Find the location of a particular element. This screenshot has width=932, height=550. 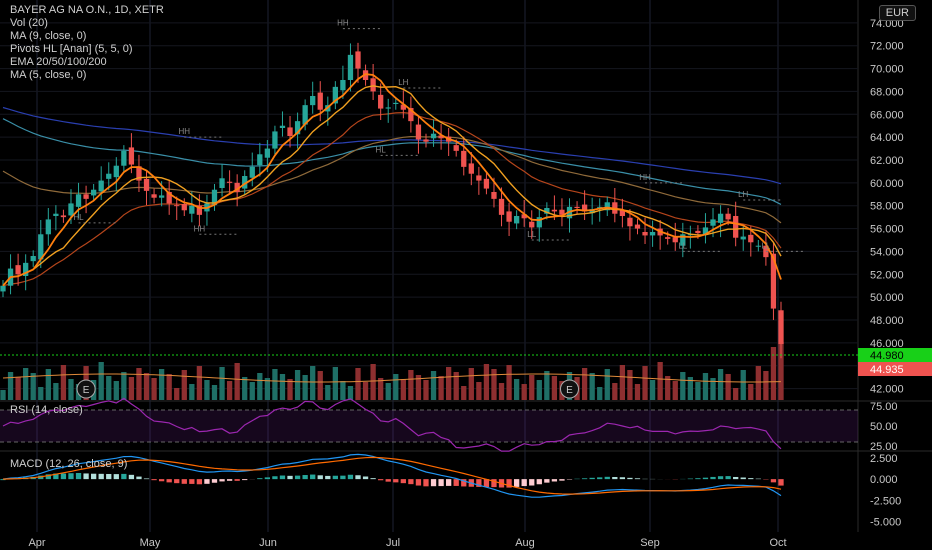

indicator-ma9: MA (9, close, 0) is located at coordinates (48, 36).